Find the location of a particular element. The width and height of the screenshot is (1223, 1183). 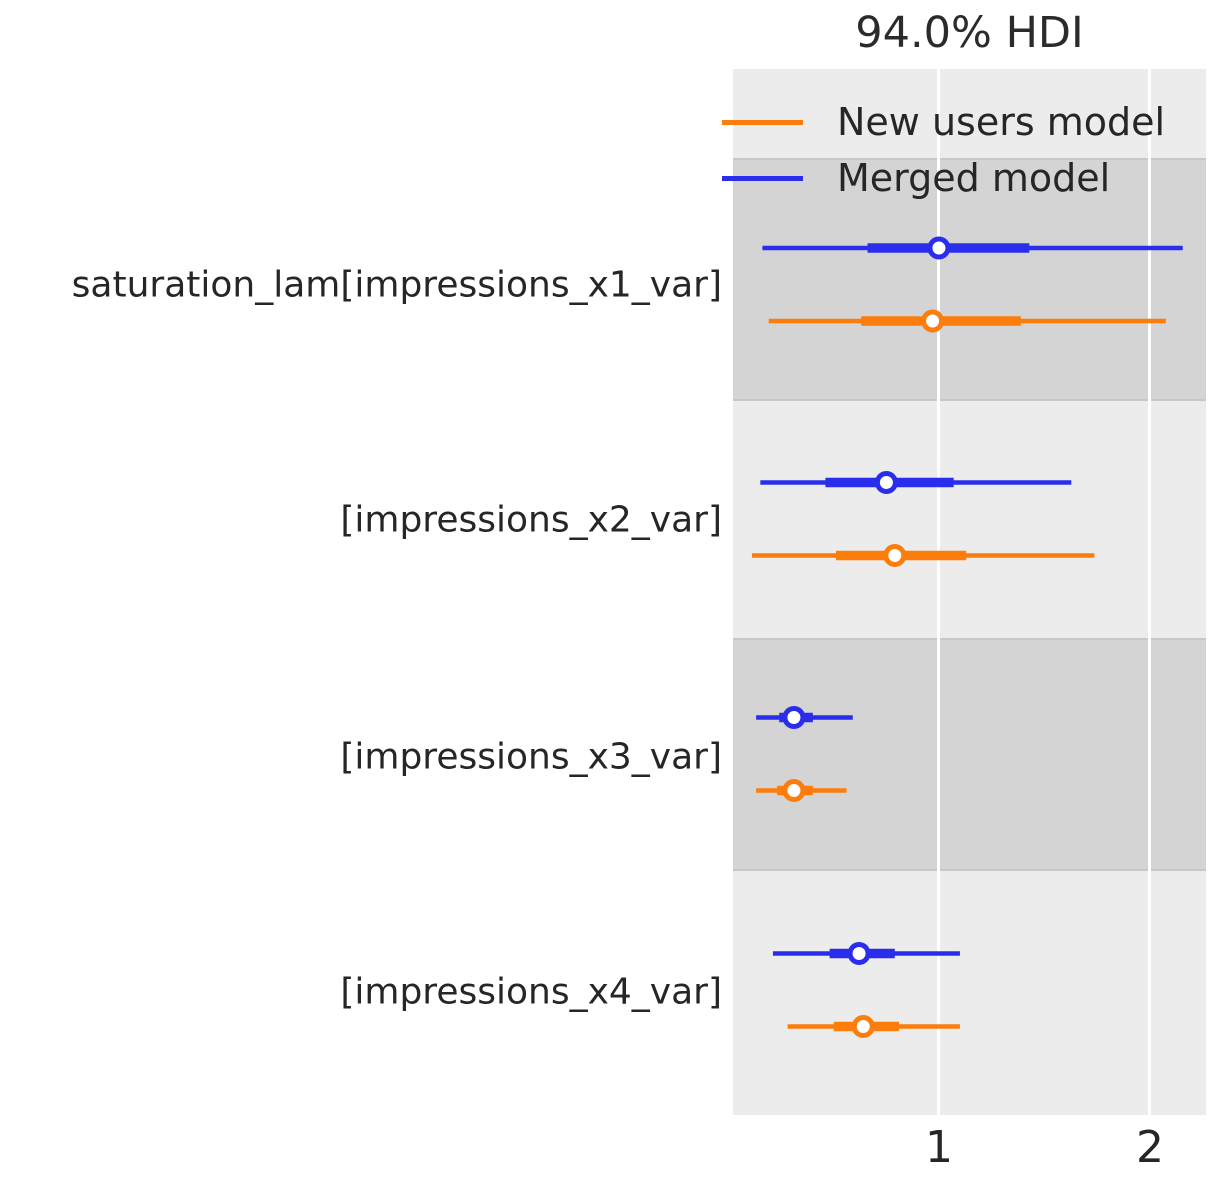

row-label-x1: saturation_lam[impressions_x1_var] is located at coordinates (396, 285).